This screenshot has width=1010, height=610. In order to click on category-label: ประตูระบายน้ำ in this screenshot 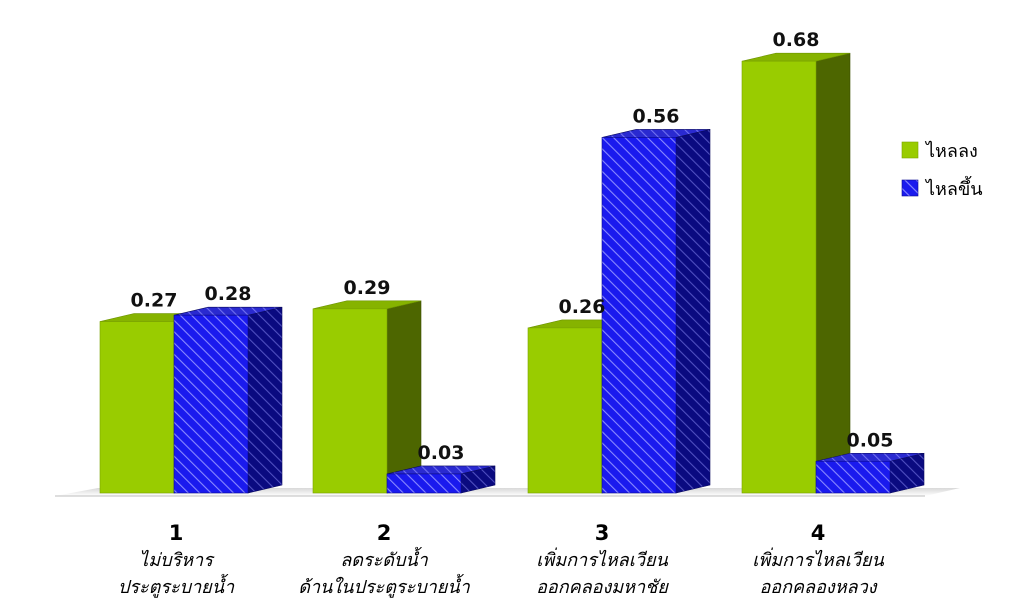, I will do `click(176, 585)`.